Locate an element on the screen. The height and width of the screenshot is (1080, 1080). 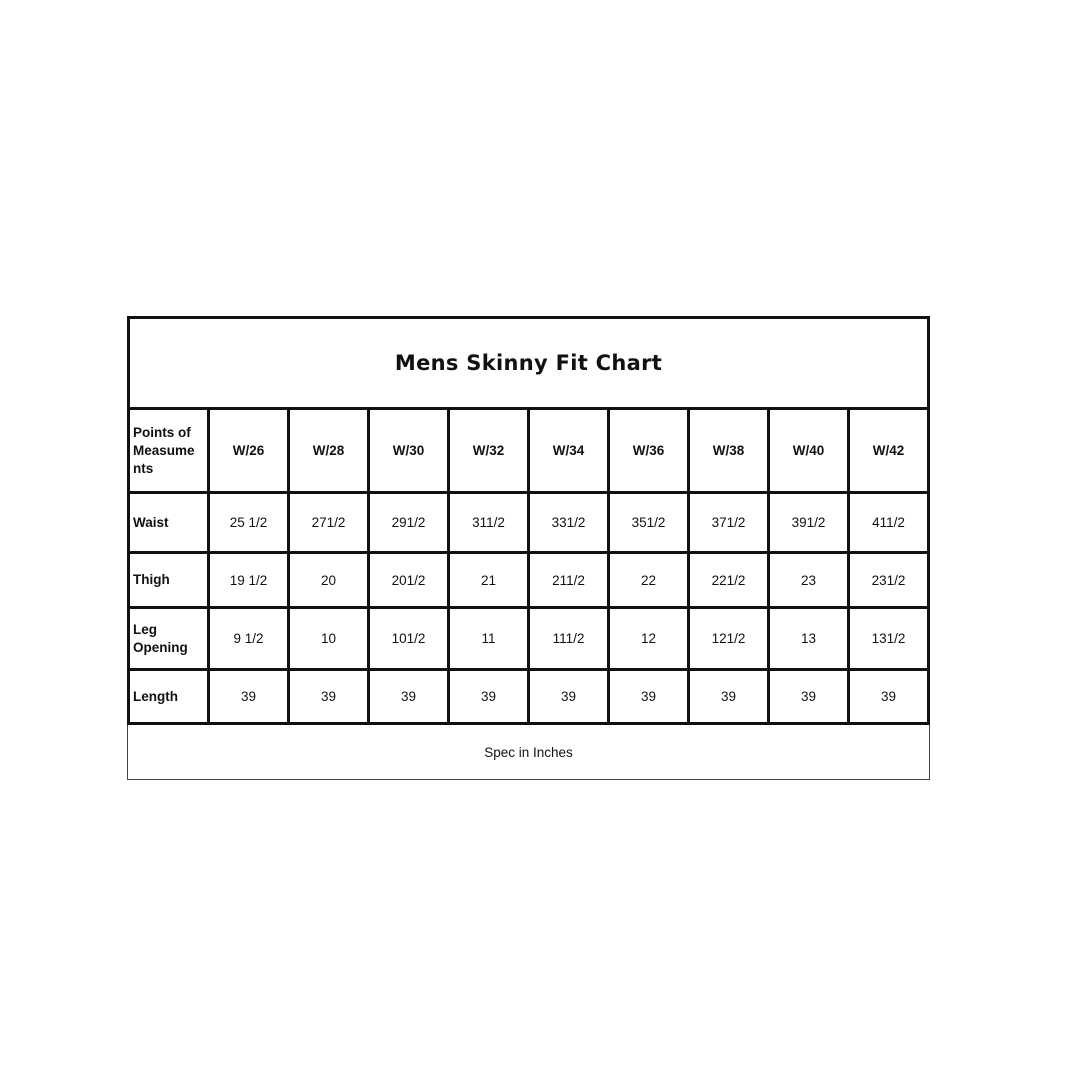
table-cell: 211/2 is located at coordinates (568, 580).